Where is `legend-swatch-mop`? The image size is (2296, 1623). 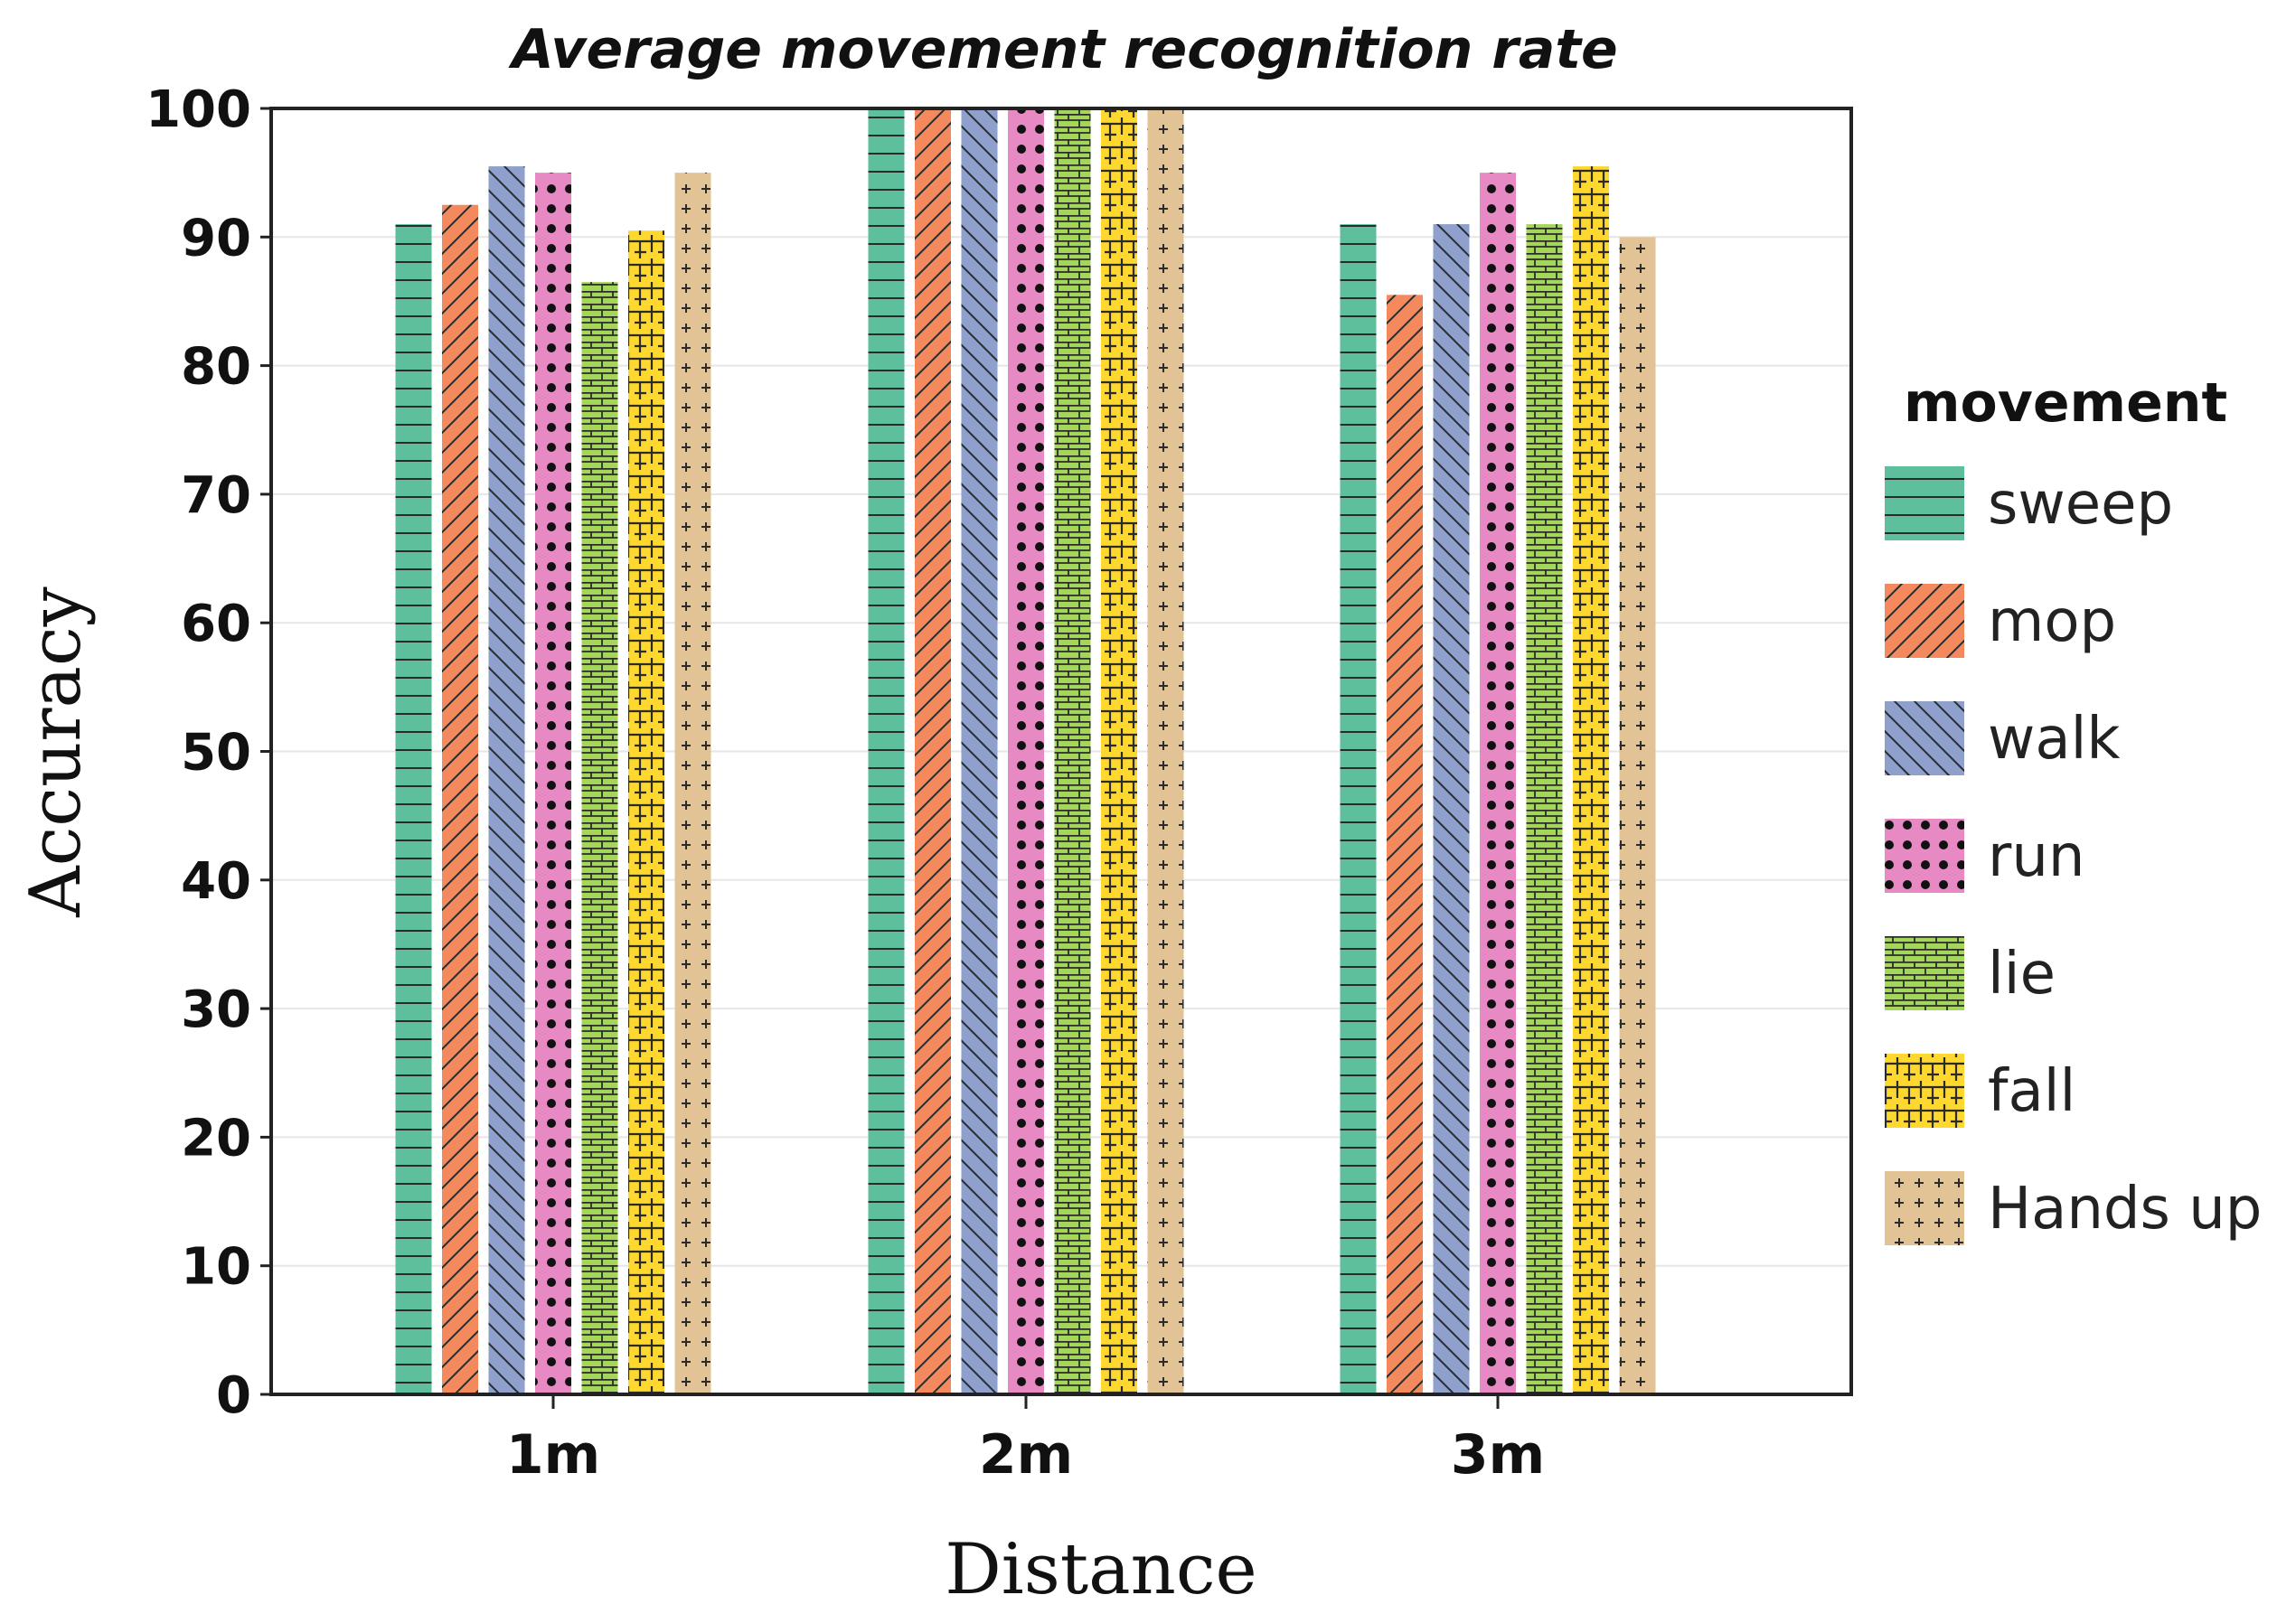
legend-swatch-mop is located at coordinates (1924, 621).